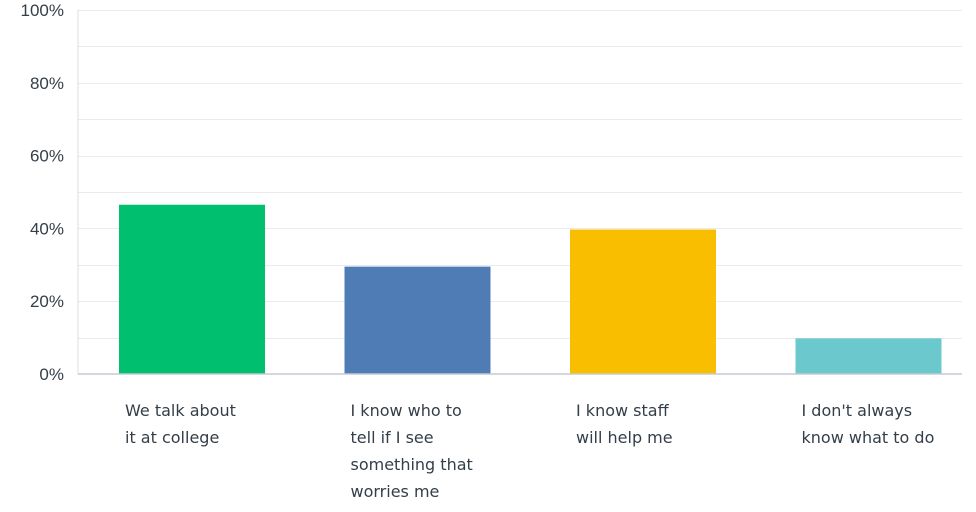 Image resolution: width=976 pixels, height=512 pixels. What do you see at coordinates (624, 424) in the screenshot?
I see `x-category-label: I know staff will help me` at bounding box center [624, 424].